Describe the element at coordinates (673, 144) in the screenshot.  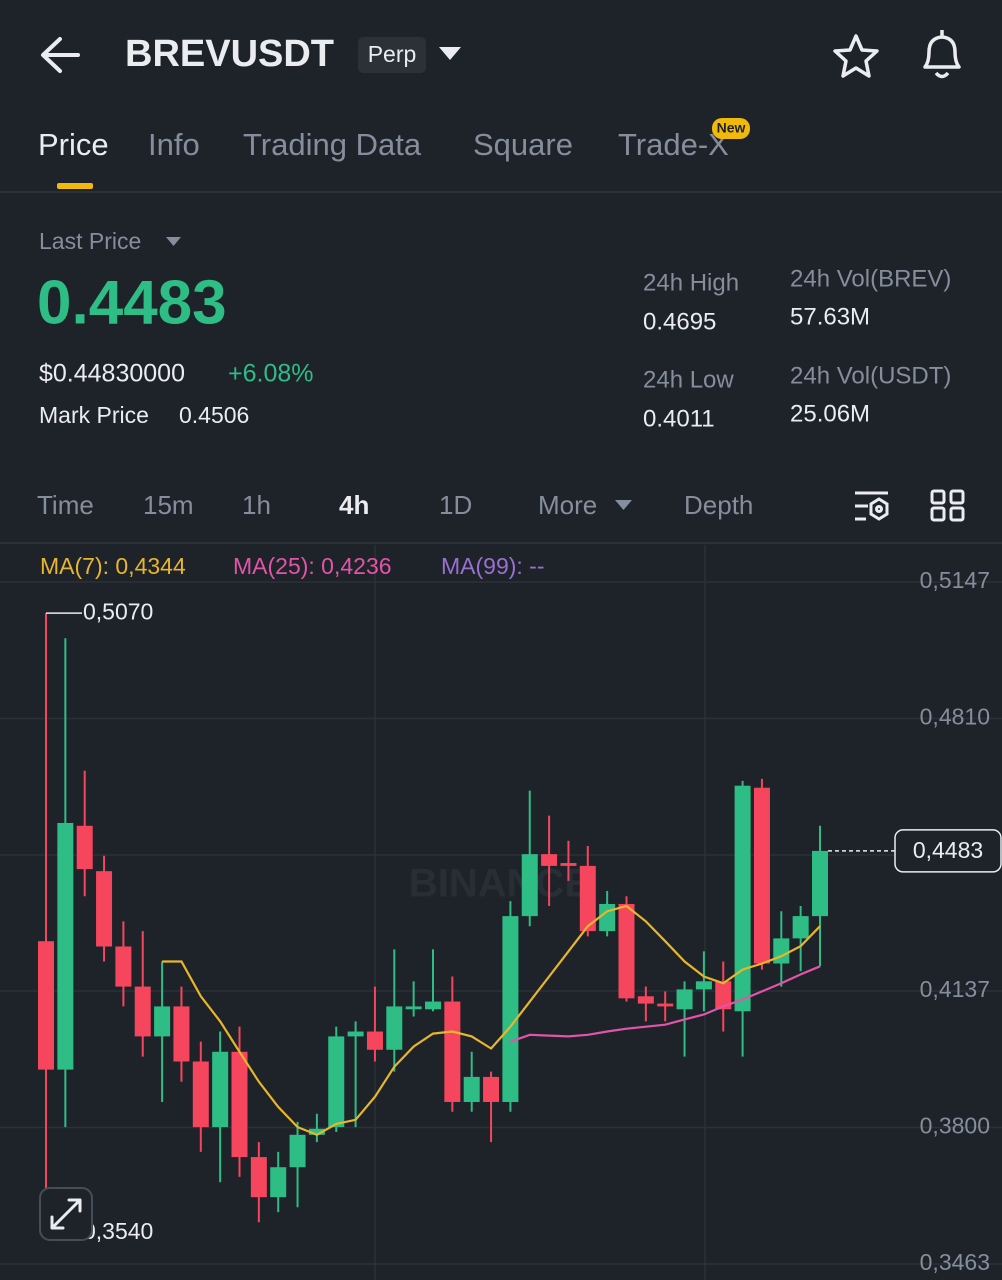
I see `tab: Trade-X` at that location.